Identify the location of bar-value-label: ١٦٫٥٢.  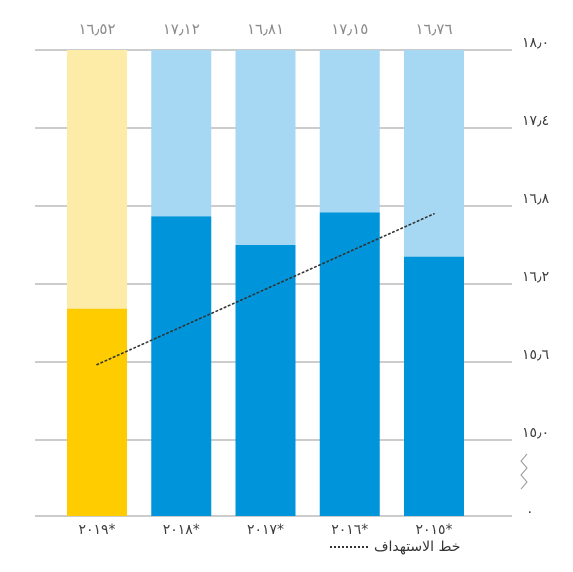
(96, 29).